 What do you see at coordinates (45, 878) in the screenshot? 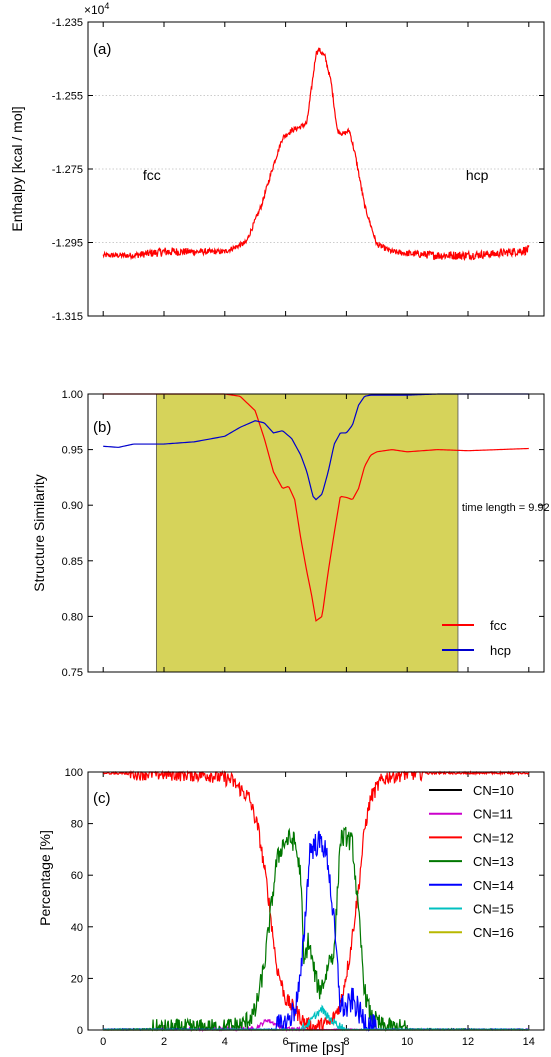
I see `y-axis-label-c: Percentage [%]` at bounding box center [45, 878].